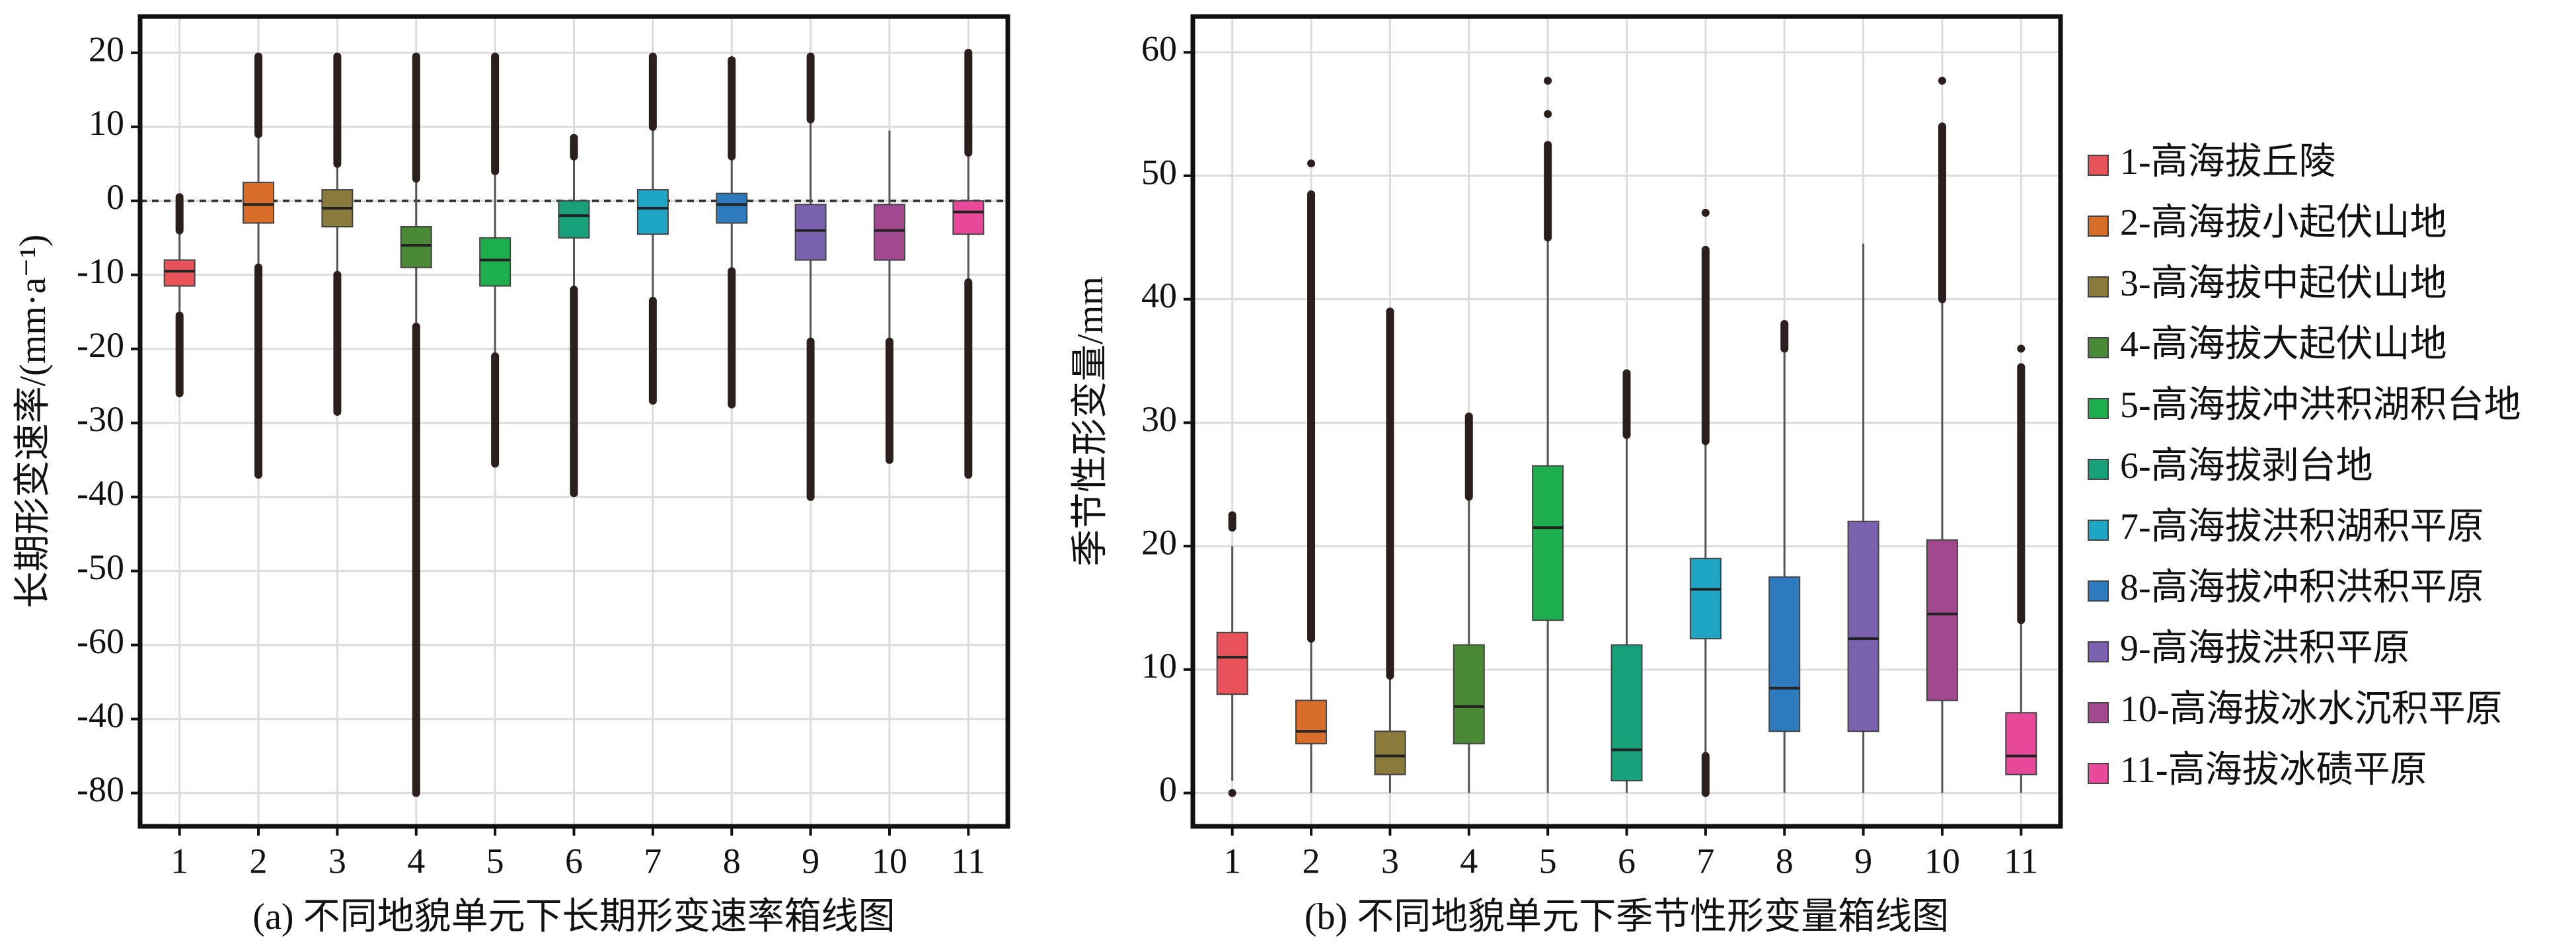 The image size is (2576, 946). What do you see at coordinates (1159, 49) in the screenshot?
I see `y-tick-label: 60` at bounding box center [1159, 49].